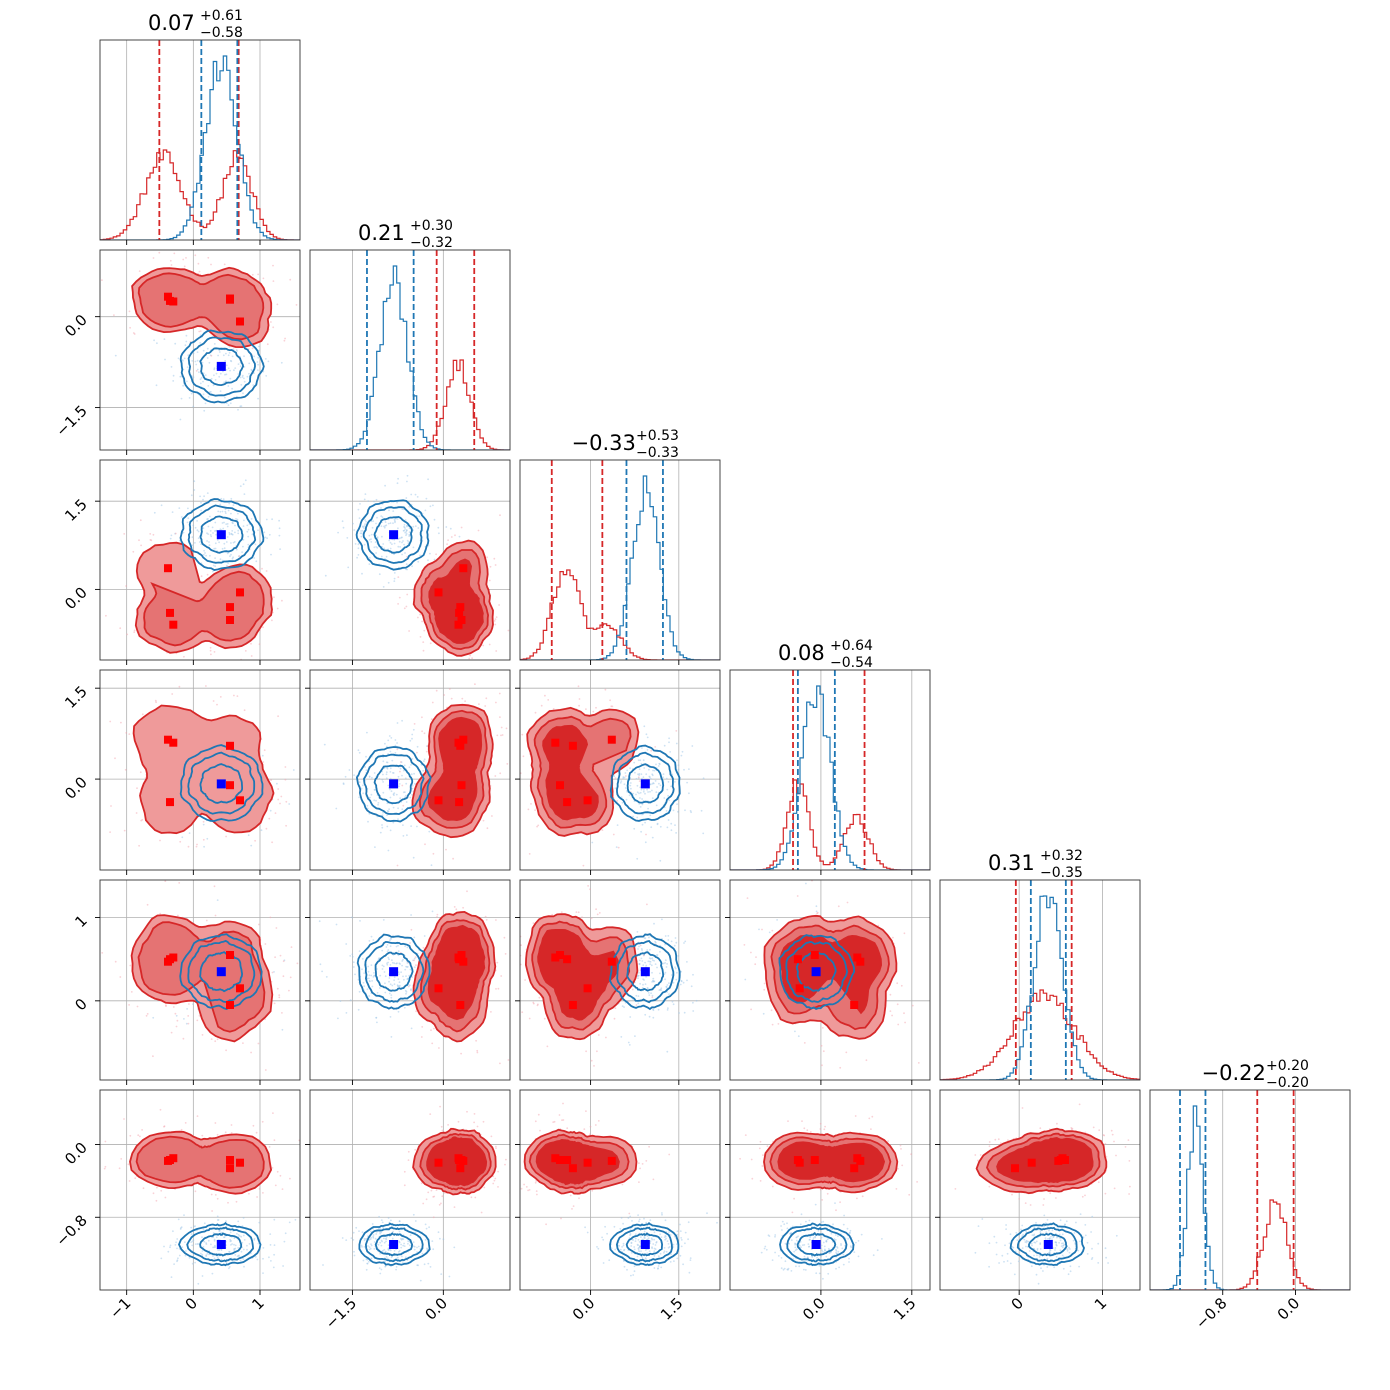 This screenshot has width=1390, height=1390. Describe the element at coordinates (80, 1004) in the screenshot. I see `y-tick-label-4-0: 0` at that location.